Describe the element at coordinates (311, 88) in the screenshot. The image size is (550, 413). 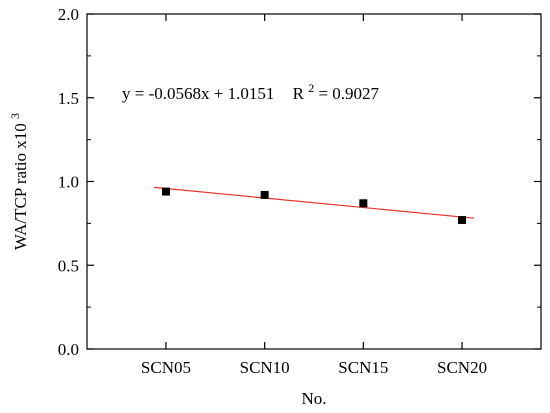
I see `r2-exponent: 2` at that location.